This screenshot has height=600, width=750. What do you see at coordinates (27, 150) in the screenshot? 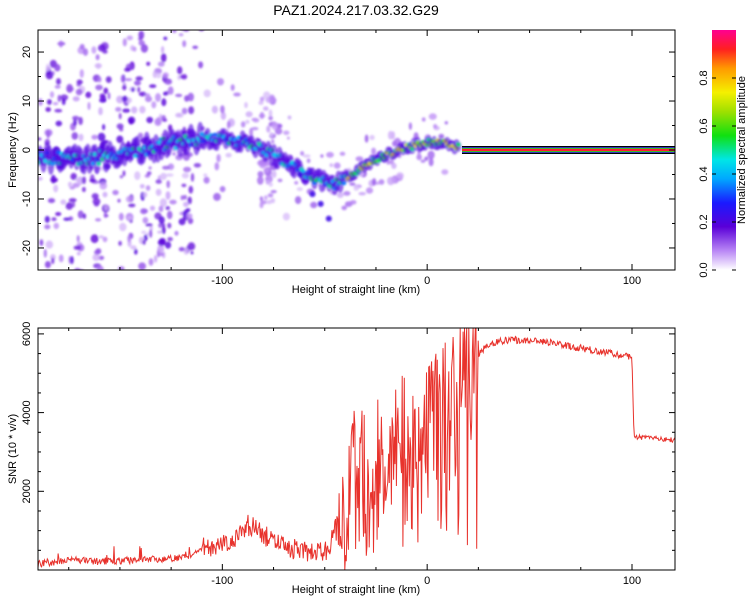
I see `heatmap-y-tick-label: 0` at bounding box center [27, 150].